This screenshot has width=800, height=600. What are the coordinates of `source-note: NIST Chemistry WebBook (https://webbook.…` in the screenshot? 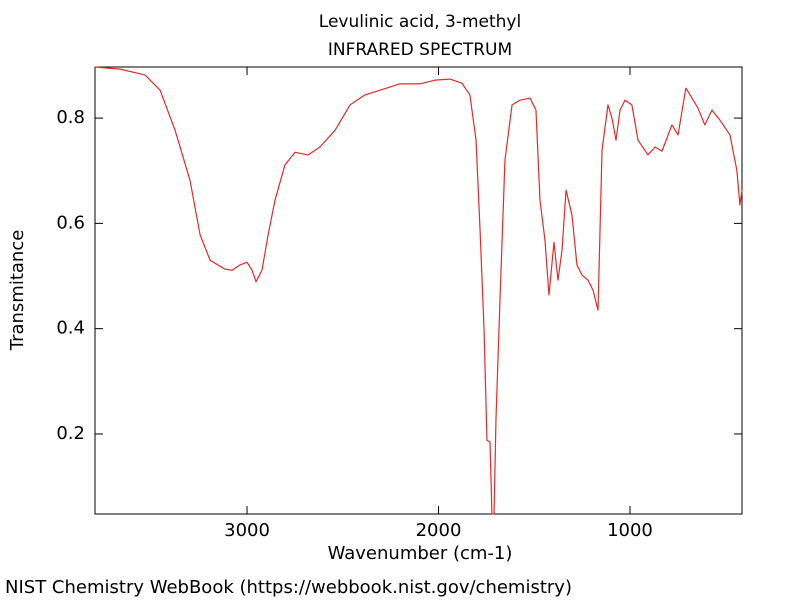 It's located at (288, 587).